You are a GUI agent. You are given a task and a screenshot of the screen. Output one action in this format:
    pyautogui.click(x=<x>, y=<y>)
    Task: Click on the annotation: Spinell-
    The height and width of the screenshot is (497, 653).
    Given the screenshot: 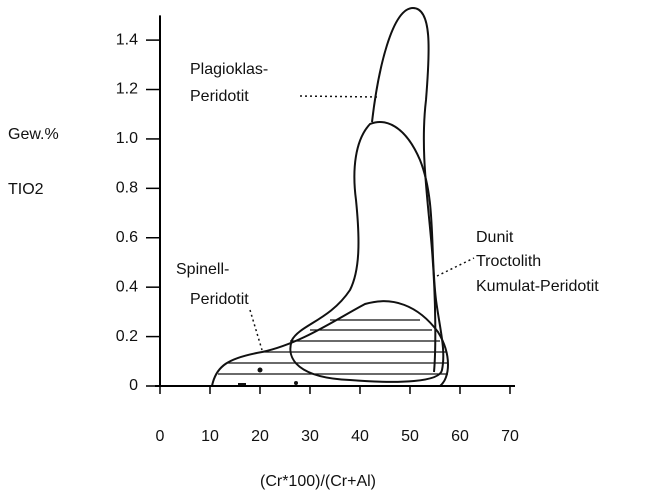 What is the action you would take?
    pyautogui.click(x=202, y=269)
    